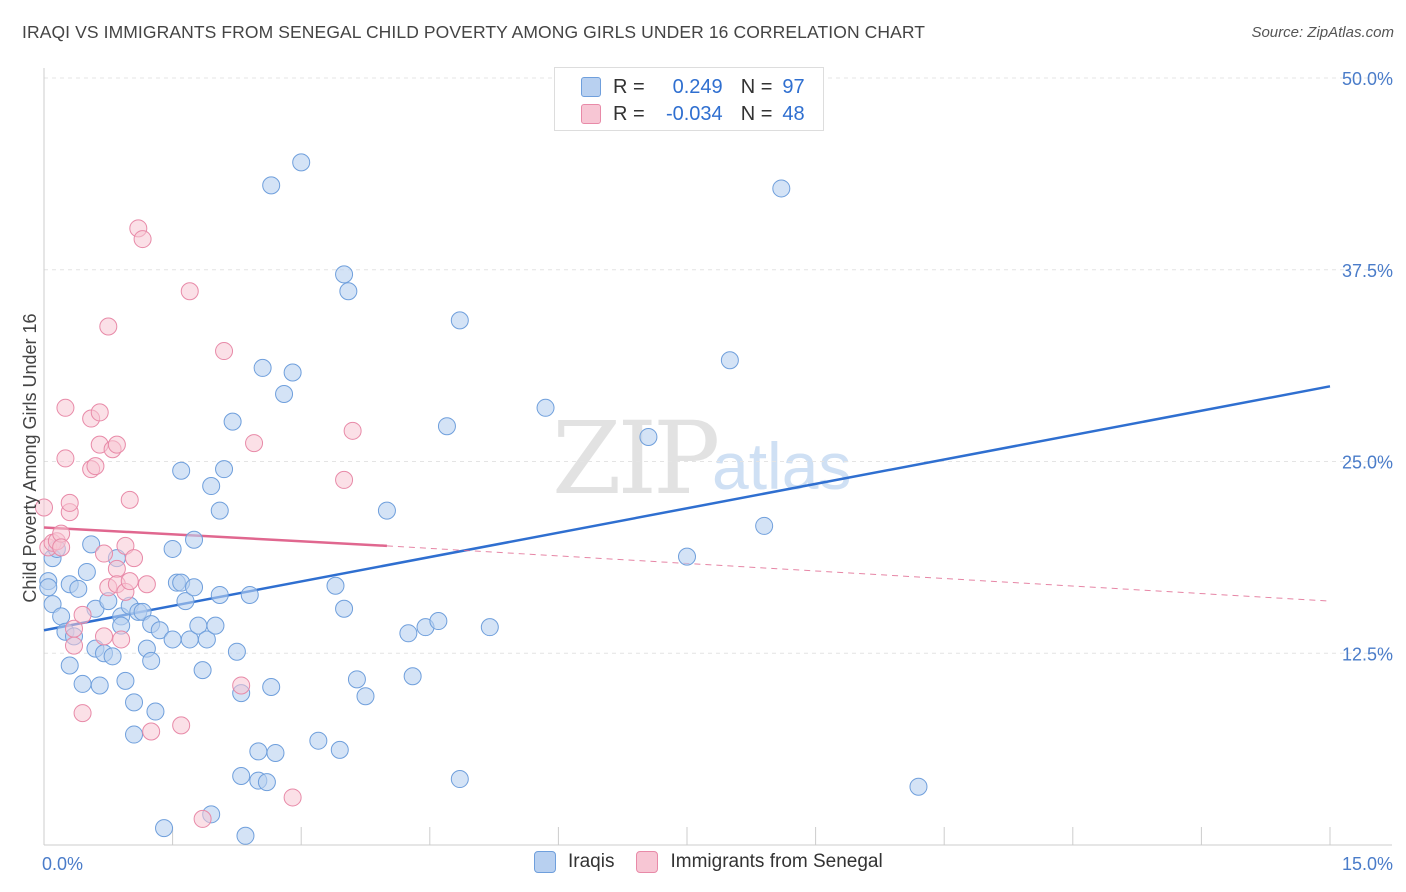  I want to click on x-tick-label: 15.0%, so click(1367, 864).